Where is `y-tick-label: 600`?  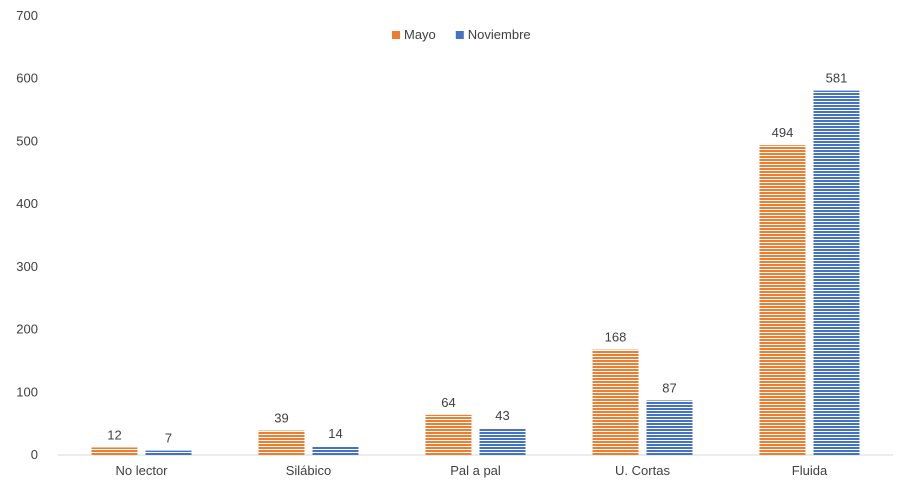 y-tick-label: 600 is located at coordinates (27, 78).